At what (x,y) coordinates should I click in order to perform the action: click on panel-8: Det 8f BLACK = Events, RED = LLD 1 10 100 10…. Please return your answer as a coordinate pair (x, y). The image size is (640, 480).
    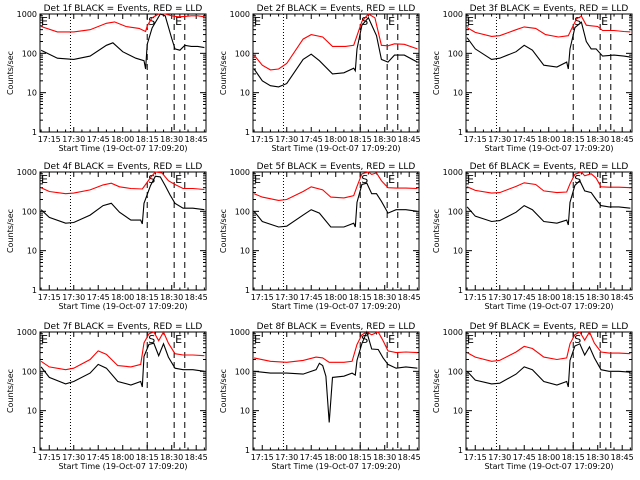
    Looking at the image, I should click on (320, 396).